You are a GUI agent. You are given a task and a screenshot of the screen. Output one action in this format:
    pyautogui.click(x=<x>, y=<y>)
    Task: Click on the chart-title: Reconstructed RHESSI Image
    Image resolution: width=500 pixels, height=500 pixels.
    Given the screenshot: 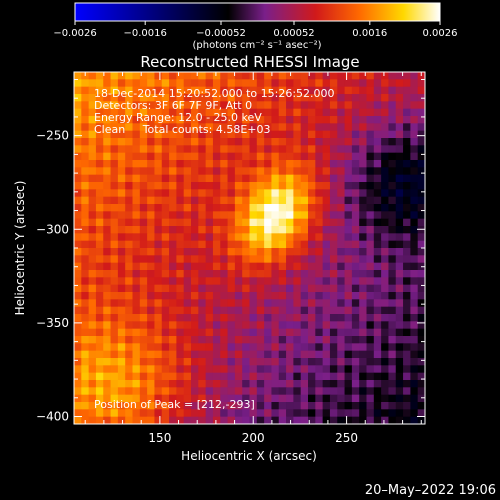 What is the action you would take?
    pyautogui.click(x=249, y=62)
    